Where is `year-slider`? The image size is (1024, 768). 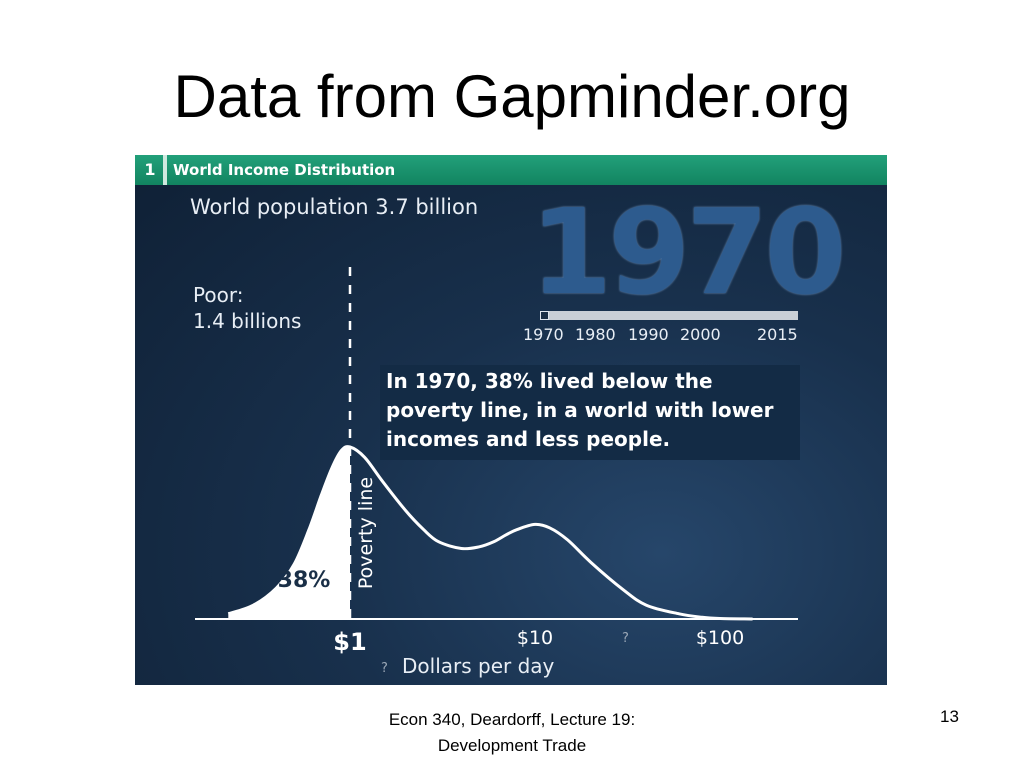
year-slider is located at coordinates (669, 315).